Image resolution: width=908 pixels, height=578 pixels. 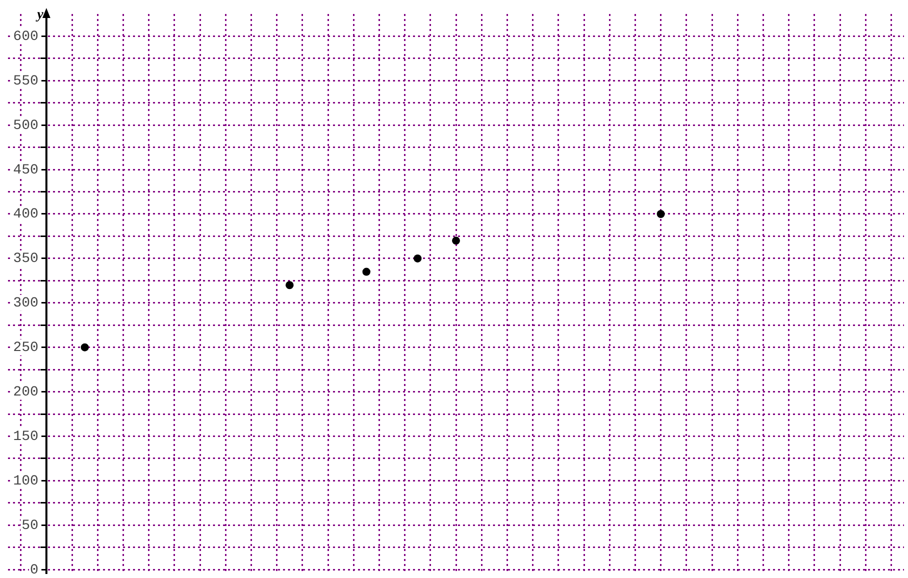 What do you see at coordinates (25, 392) in the screenshot?
I see `y-tick-label: 200` at bounding box center [25, 392].